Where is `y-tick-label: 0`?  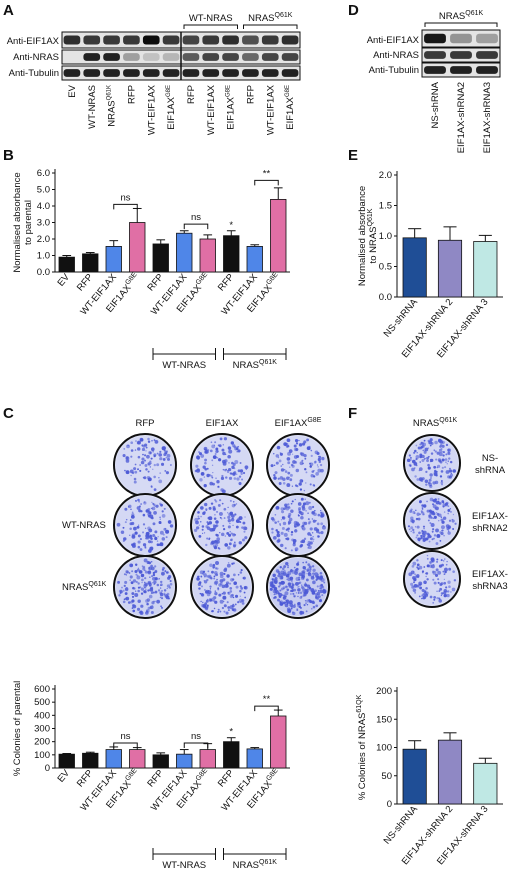
y-tick-label: 0 is located at coordinates (47, 768).